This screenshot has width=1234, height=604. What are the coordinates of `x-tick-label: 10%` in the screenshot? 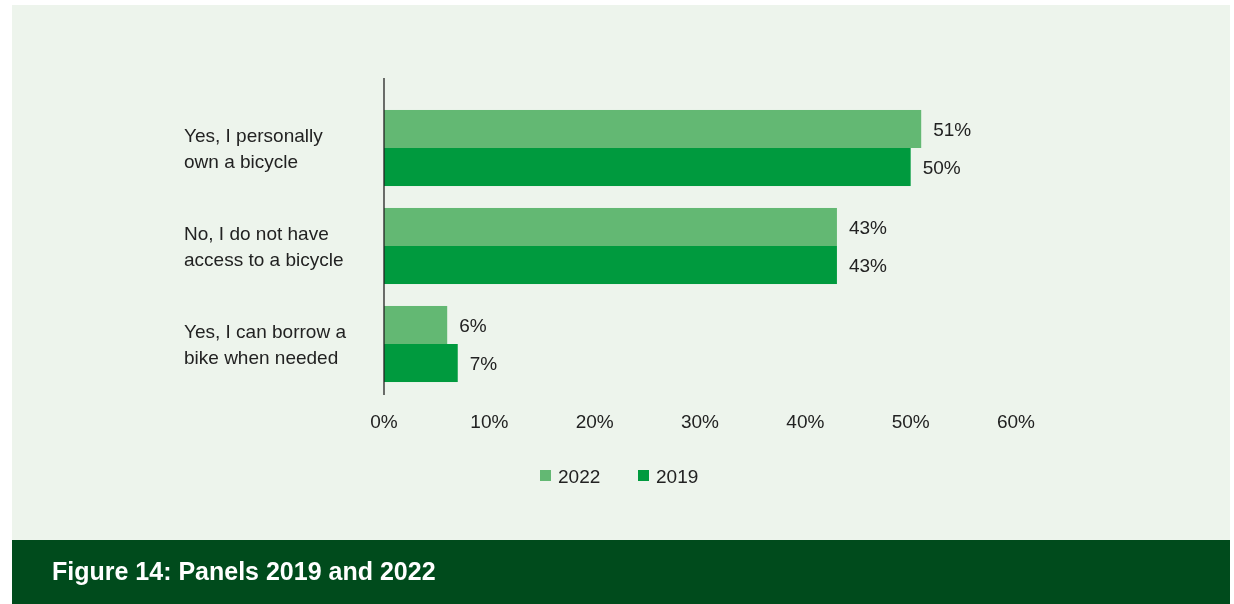 It's located at (489, 421).